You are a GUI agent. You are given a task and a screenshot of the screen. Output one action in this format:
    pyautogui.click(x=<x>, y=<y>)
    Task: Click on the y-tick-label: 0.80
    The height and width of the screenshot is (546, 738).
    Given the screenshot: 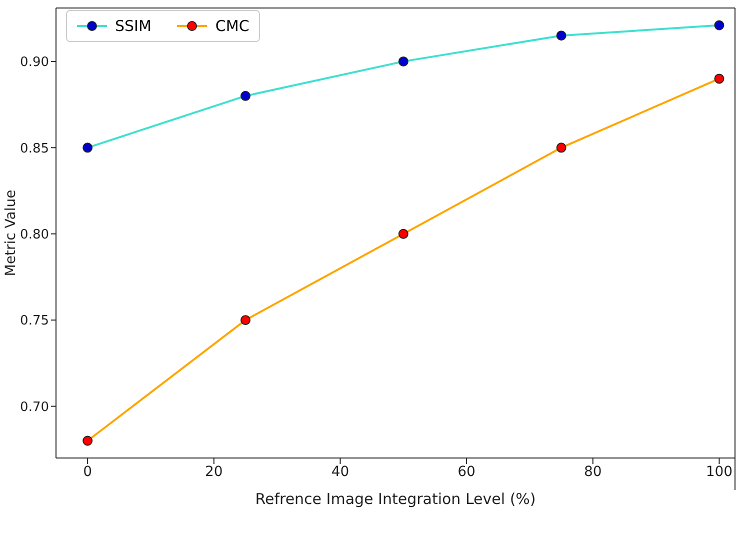 What is the action you would take?
    pyautogui.click(x=34, y=234)
    